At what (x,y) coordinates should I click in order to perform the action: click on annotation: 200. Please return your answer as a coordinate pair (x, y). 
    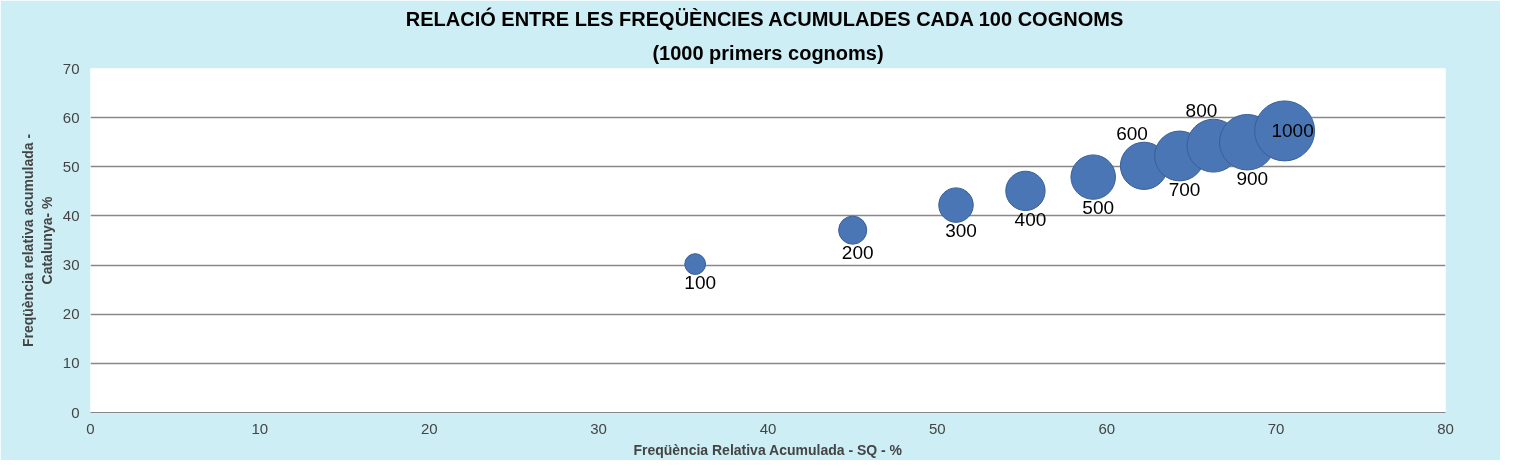
    Looking at the image, I should click on (857, 253).